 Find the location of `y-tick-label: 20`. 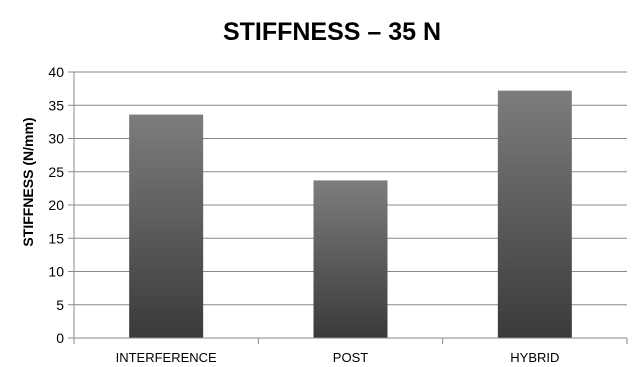

y-tick-label: 20 is located at coordinates (56, 205).